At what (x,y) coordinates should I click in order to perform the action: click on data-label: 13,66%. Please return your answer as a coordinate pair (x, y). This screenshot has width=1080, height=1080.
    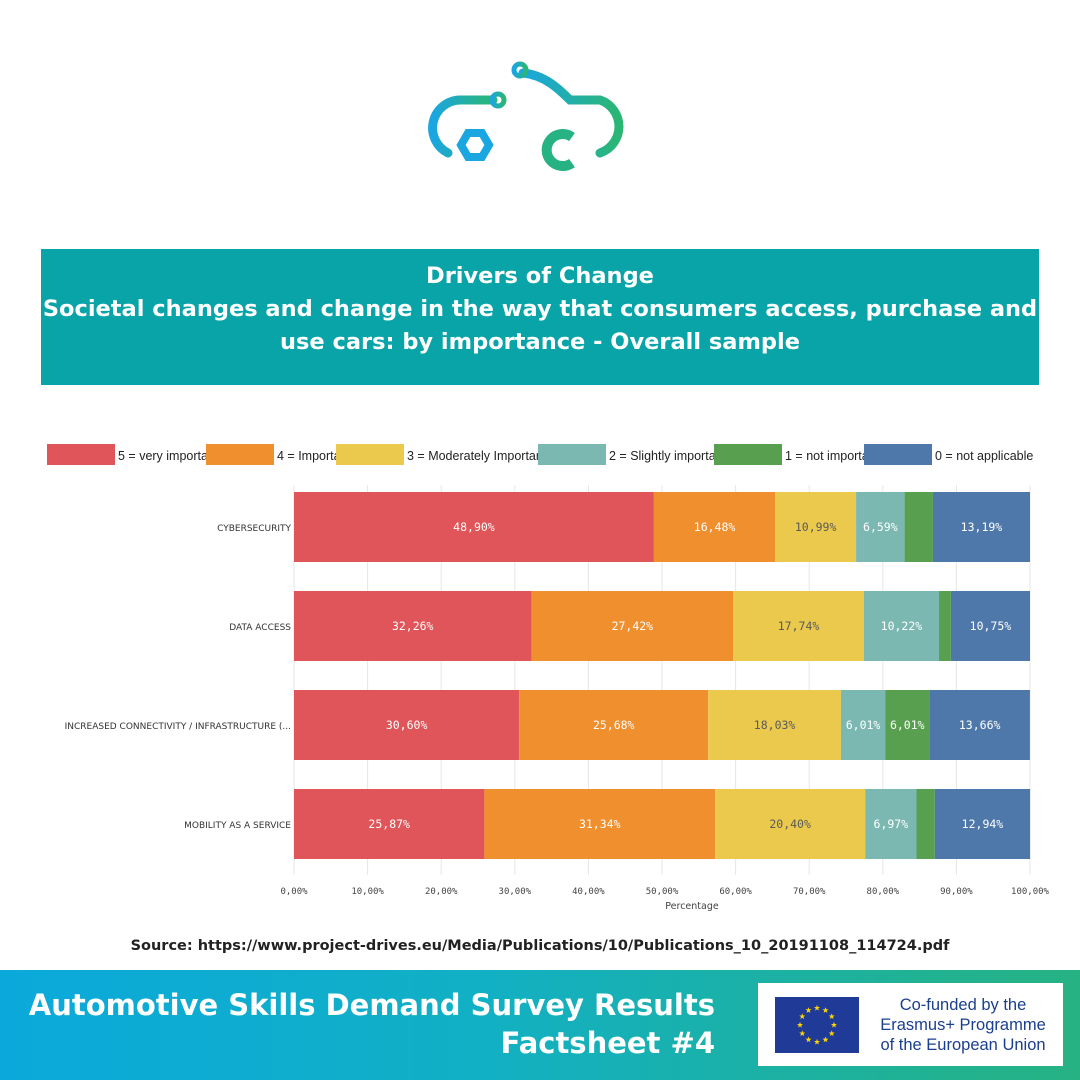
    Looking at the image, I should click on (980, 725).